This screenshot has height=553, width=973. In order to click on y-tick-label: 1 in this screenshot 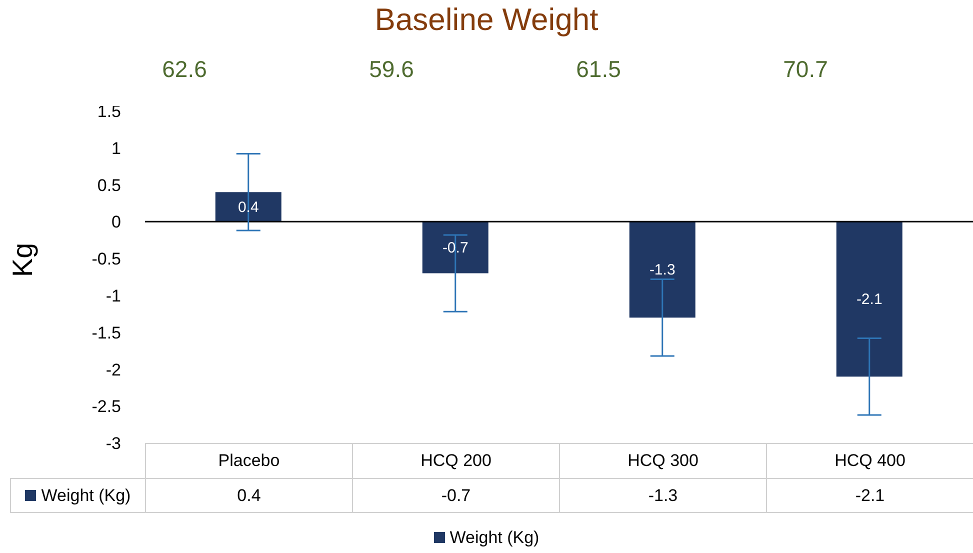, I will do `click(116, 148)`.